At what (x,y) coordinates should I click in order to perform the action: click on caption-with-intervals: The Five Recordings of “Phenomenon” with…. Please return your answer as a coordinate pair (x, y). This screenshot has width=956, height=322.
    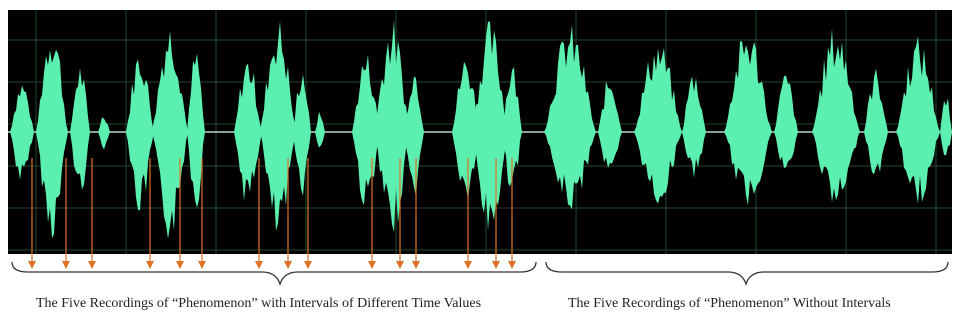
    Looking at the image, I should click on (259, 303).